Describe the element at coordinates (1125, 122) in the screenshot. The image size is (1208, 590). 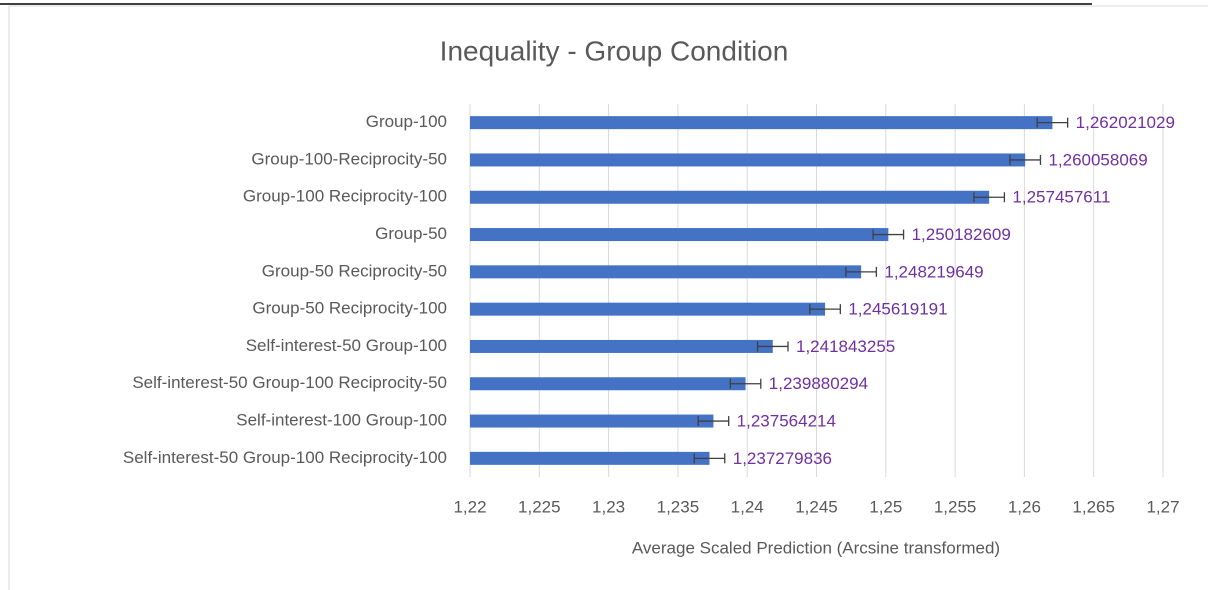
I see `data-label: 1,262021029` at that location.